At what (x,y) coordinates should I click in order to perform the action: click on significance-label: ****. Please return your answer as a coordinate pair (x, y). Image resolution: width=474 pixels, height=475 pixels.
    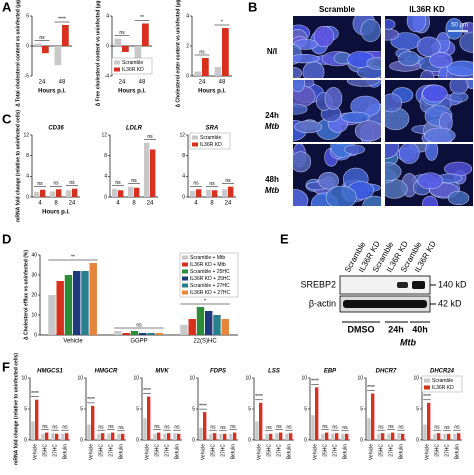
    Looking at the image, I should click on (62, 19).